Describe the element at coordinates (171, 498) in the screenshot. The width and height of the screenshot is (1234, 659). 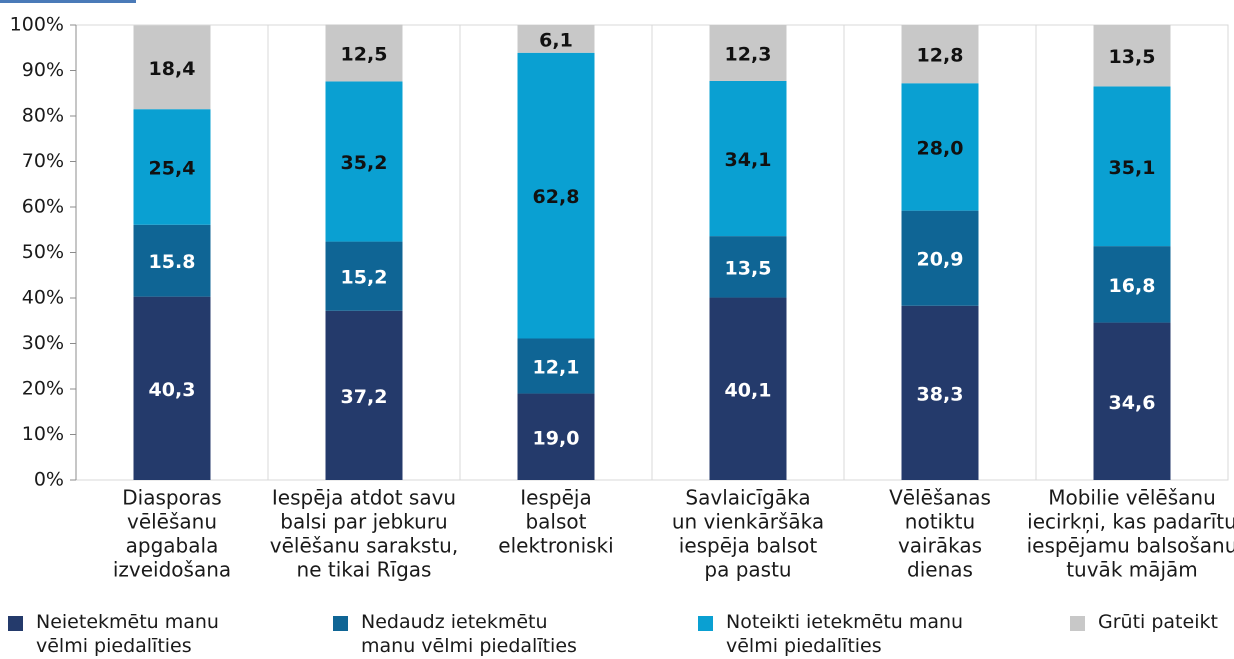
I see `x-tick-label: Diasporas` at that location.